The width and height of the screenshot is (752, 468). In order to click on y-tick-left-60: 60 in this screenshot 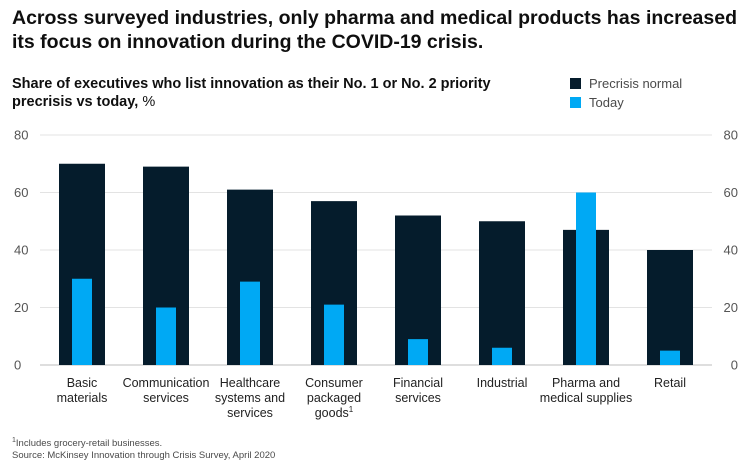, I will do `click(21, 192)`.